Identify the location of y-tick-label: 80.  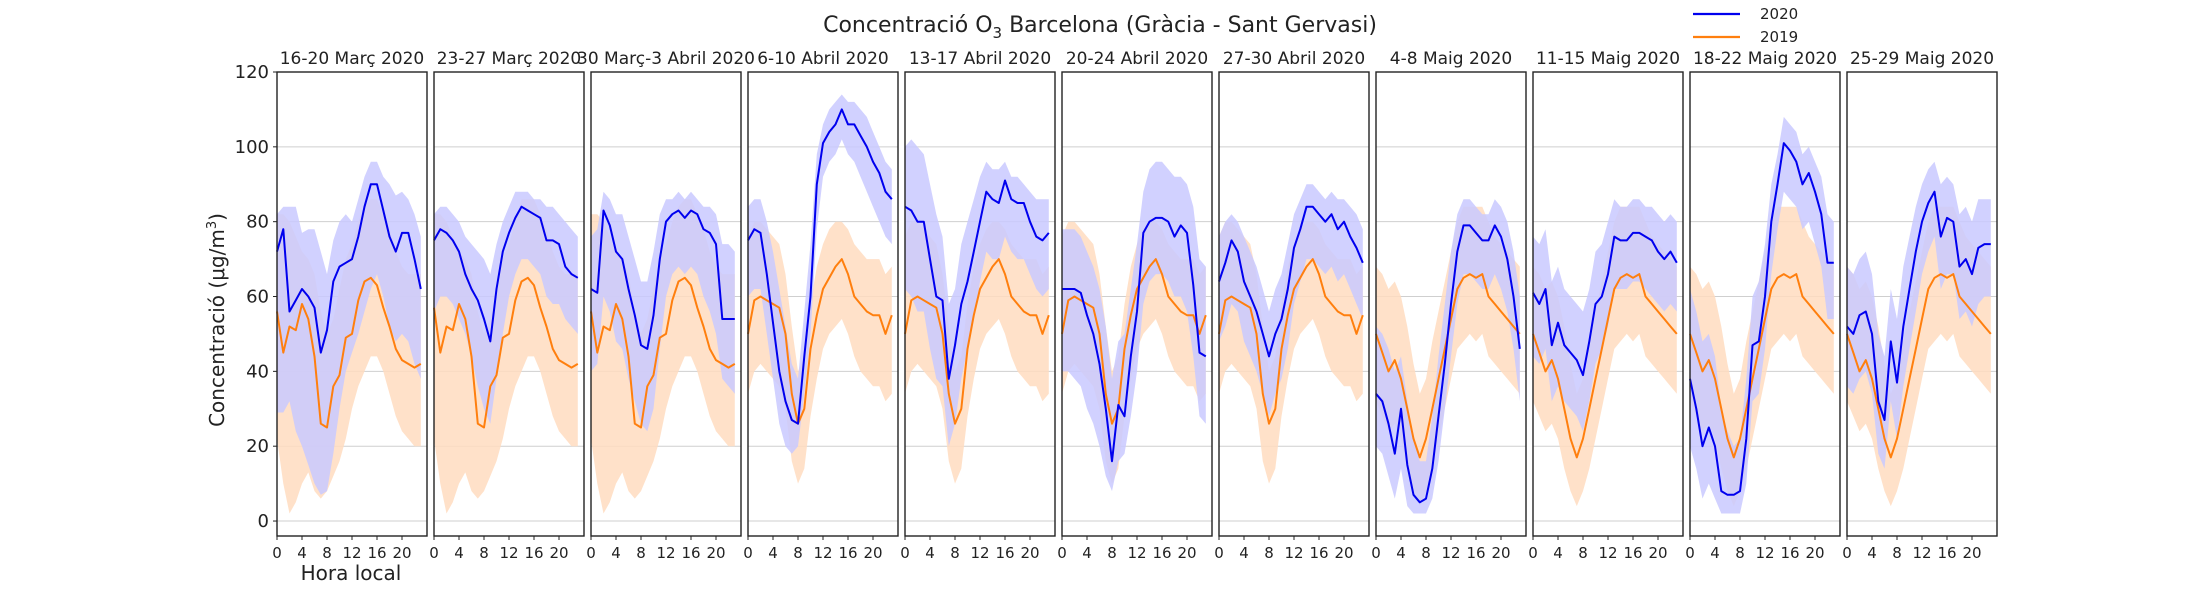
(257, 222).